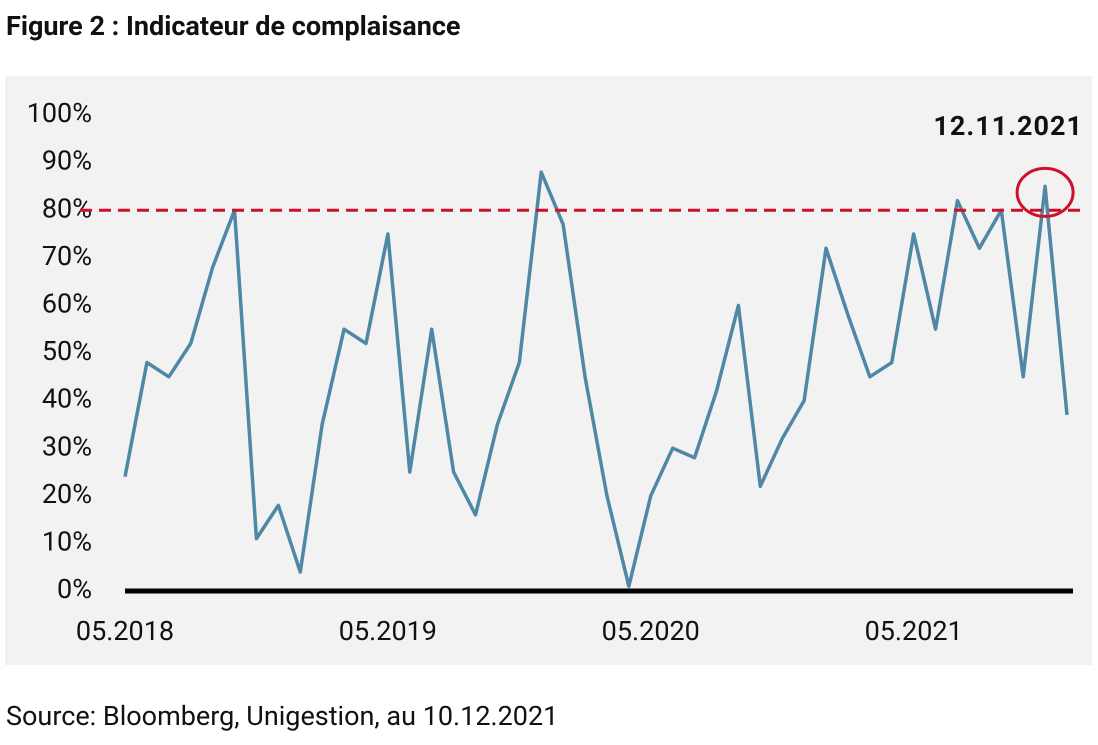 The height and width of the screenshot is (745, 1098). I want to click on y-tick-label: 60%, so click(67, 304).